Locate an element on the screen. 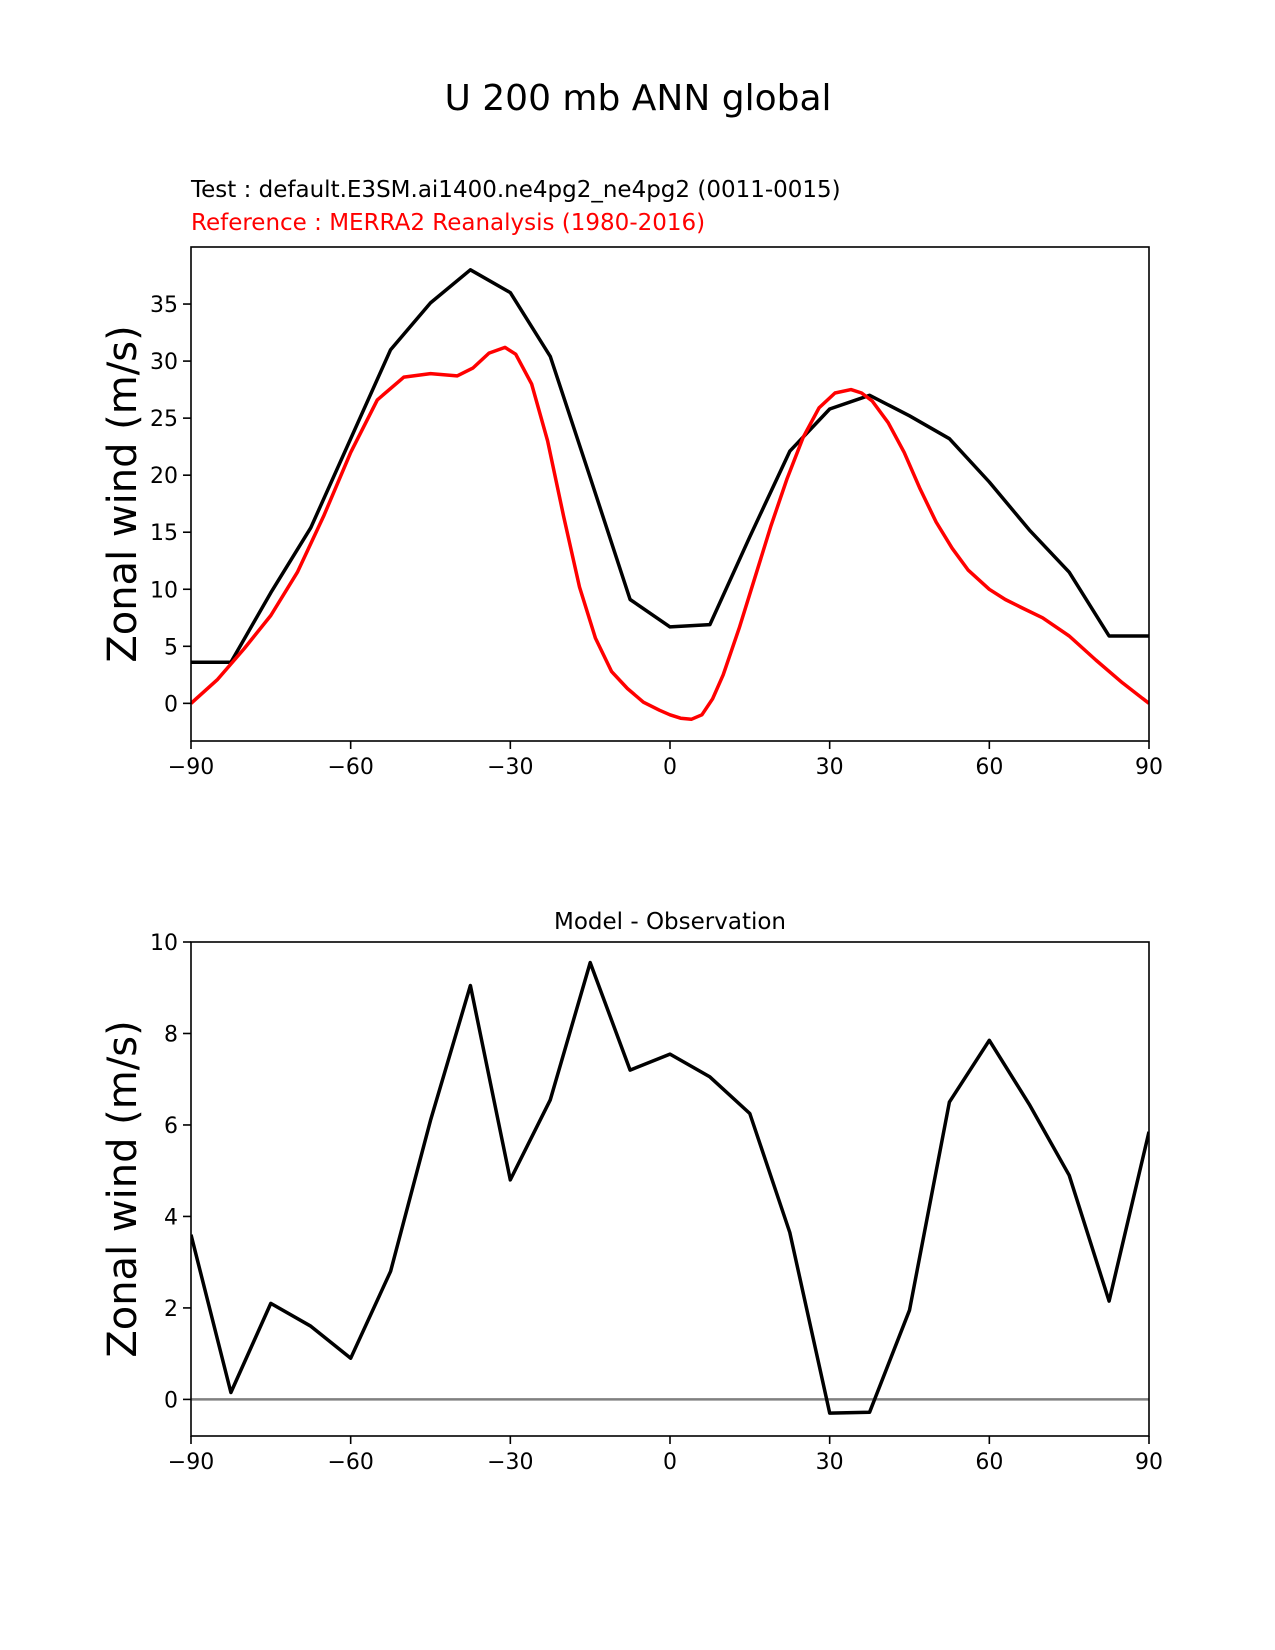  y-tick-label: 25 is located at coordinates (164, 419).